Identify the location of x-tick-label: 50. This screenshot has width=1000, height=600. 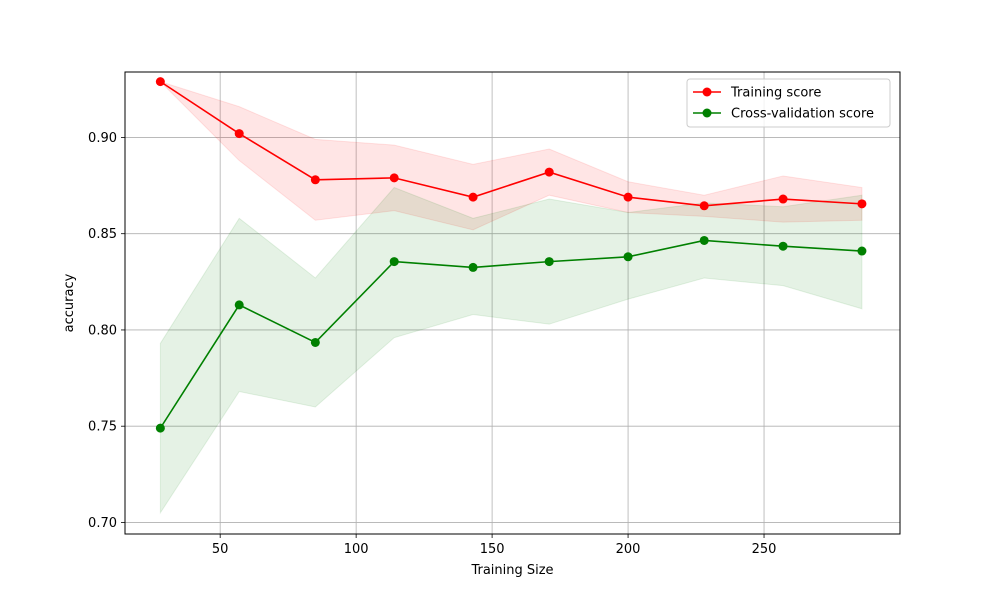
(220, 549).